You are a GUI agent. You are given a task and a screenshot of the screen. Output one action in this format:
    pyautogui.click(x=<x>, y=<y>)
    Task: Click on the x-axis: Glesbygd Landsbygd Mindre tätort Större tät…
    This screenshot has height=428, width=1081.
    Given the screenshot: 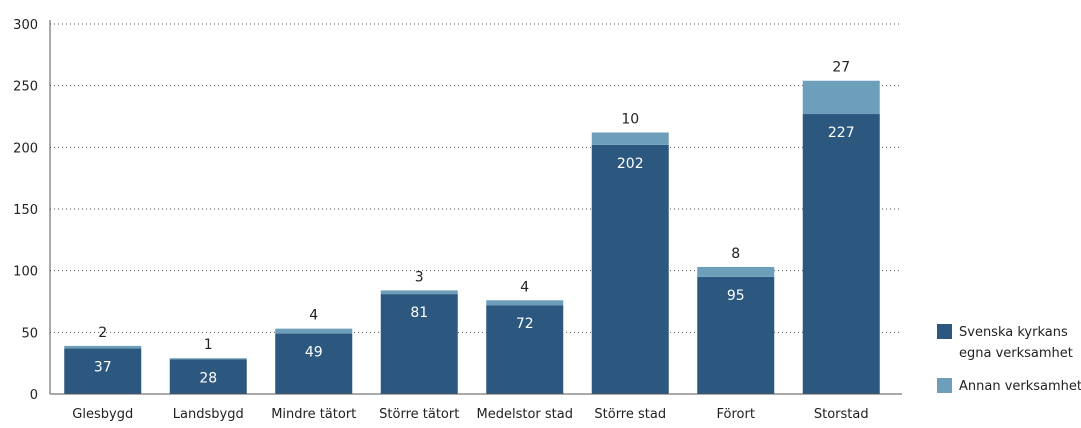 What is the action you would take?
    pyautogui.click(x=476, y=407)
    